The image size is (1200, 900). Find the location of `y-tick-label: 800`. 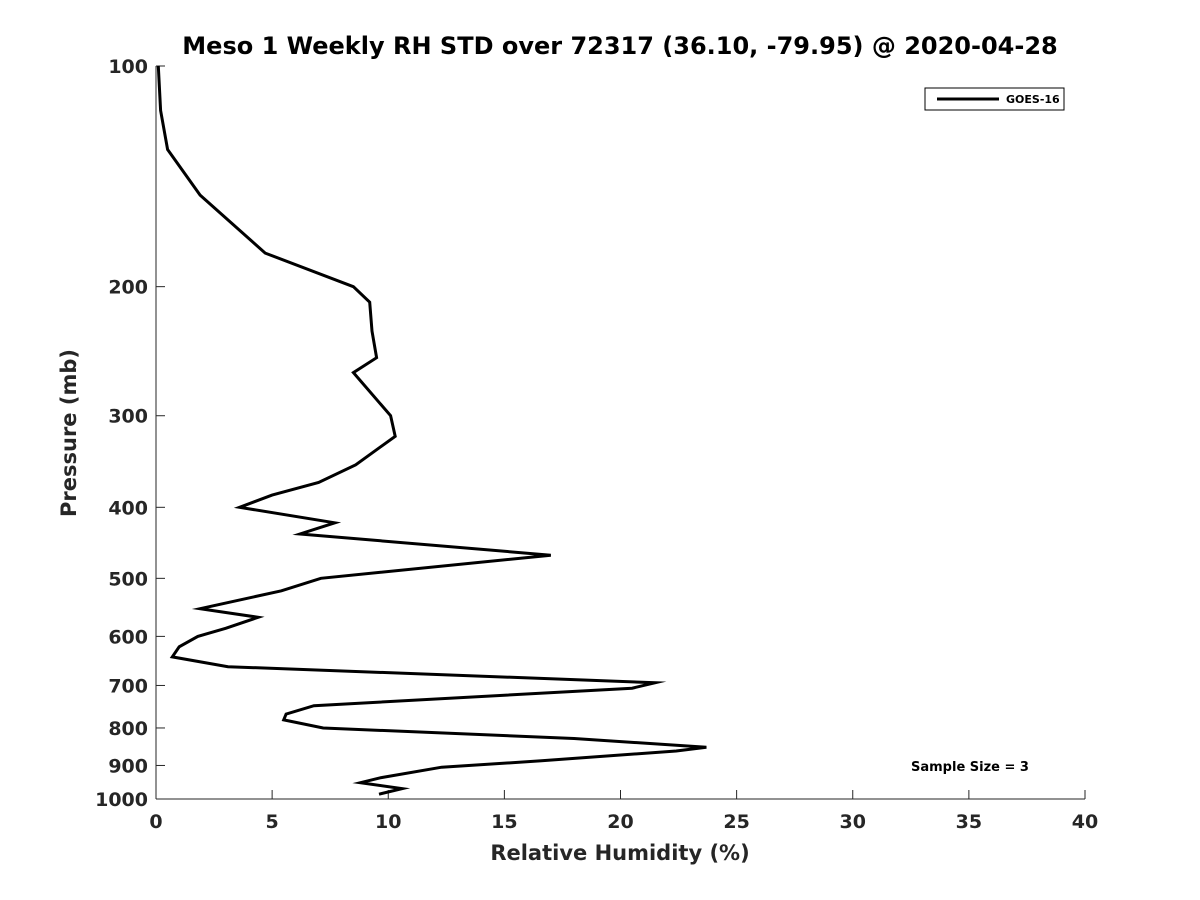

y-tick-label: 800 is located at coordinates (128, 729).